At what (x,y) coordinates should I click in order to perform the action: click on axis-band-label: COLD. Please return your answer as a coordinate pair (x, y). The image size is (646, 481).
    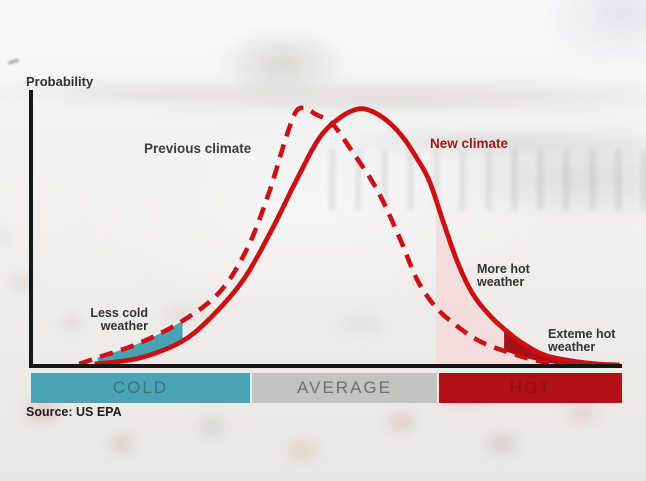
    Looking at the image, I should click on (140, 387).